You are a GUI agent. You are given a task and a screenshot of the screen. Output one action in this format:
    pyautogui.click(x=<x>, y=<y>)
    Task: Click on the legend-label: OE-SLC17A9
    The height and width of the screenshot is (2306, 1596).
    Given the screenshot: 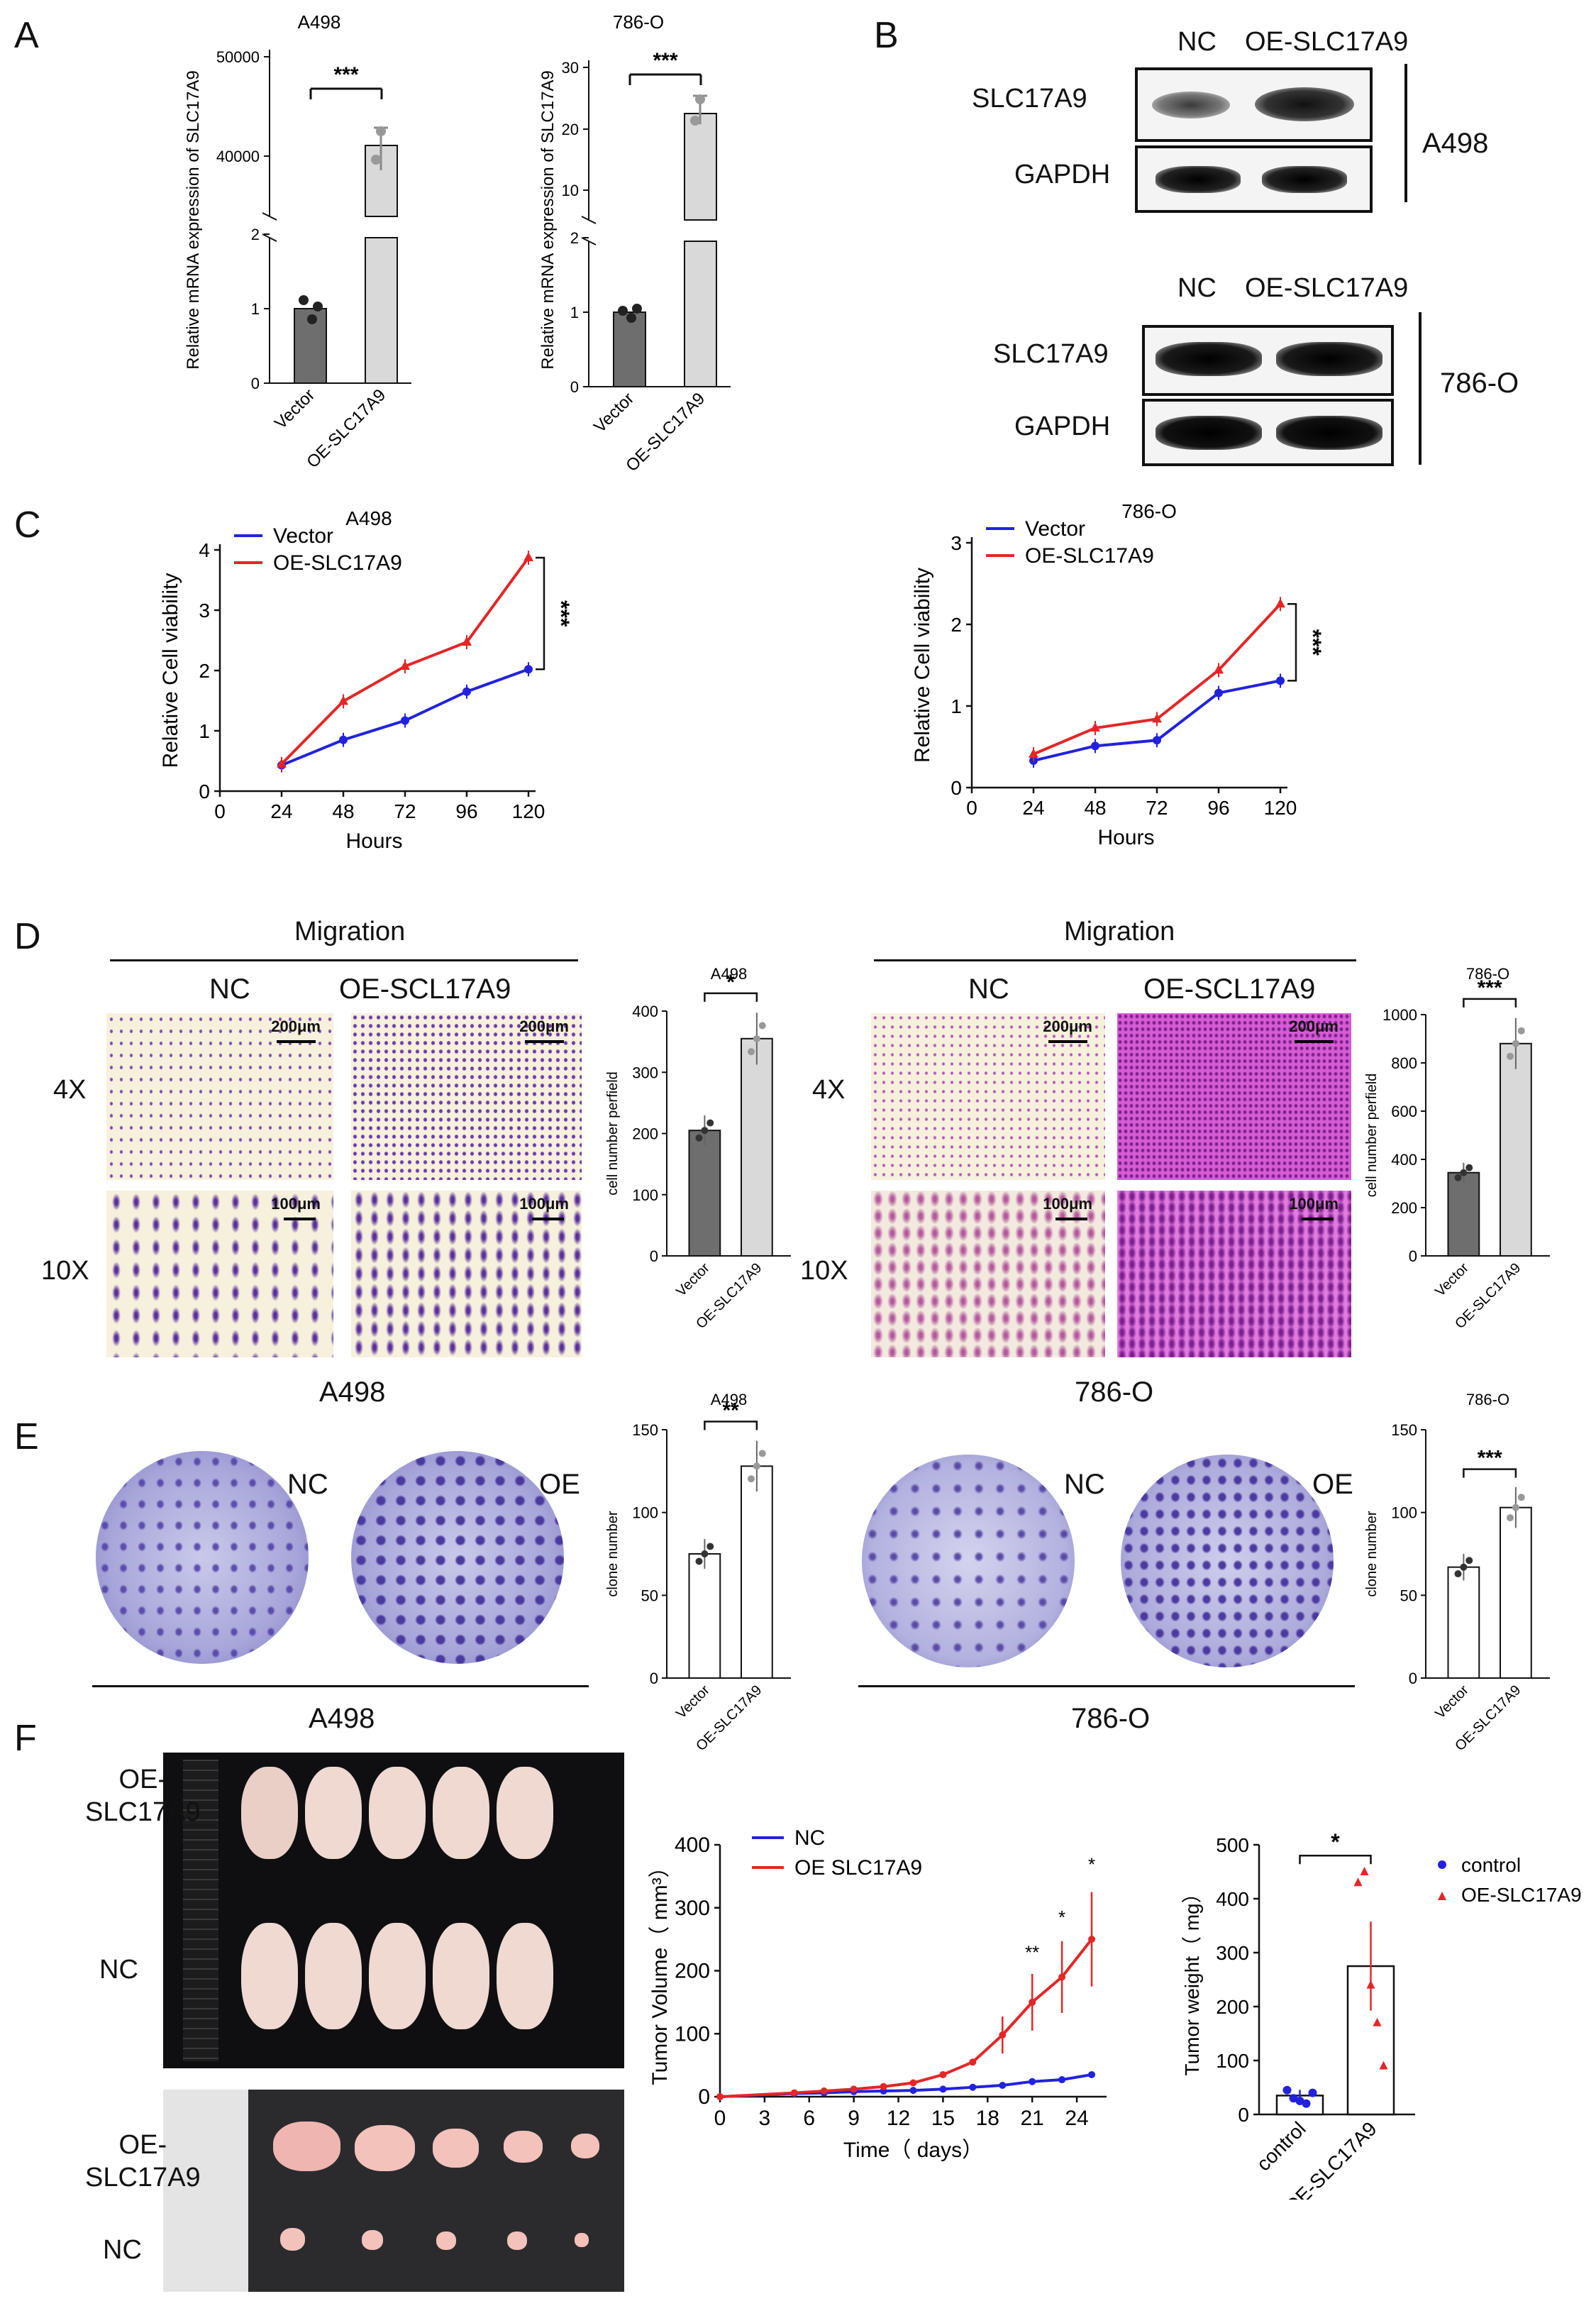 What is the action you would take?
    pyautogui.click(x=1521, y=1895)
    